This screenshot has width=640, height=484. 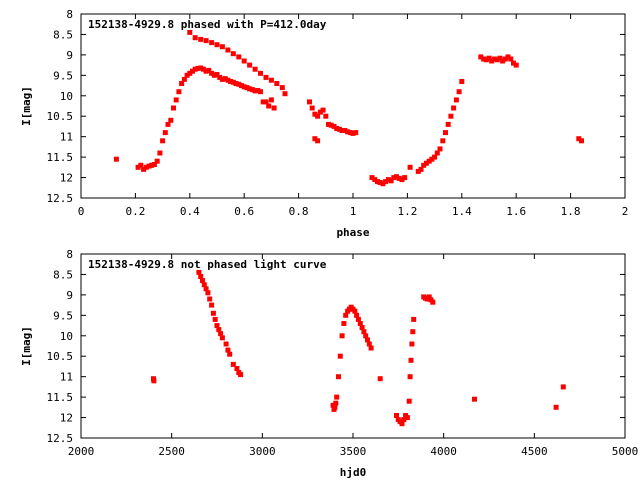 I want to click on x-tick-label: 3000, so click(x=262, y=451).